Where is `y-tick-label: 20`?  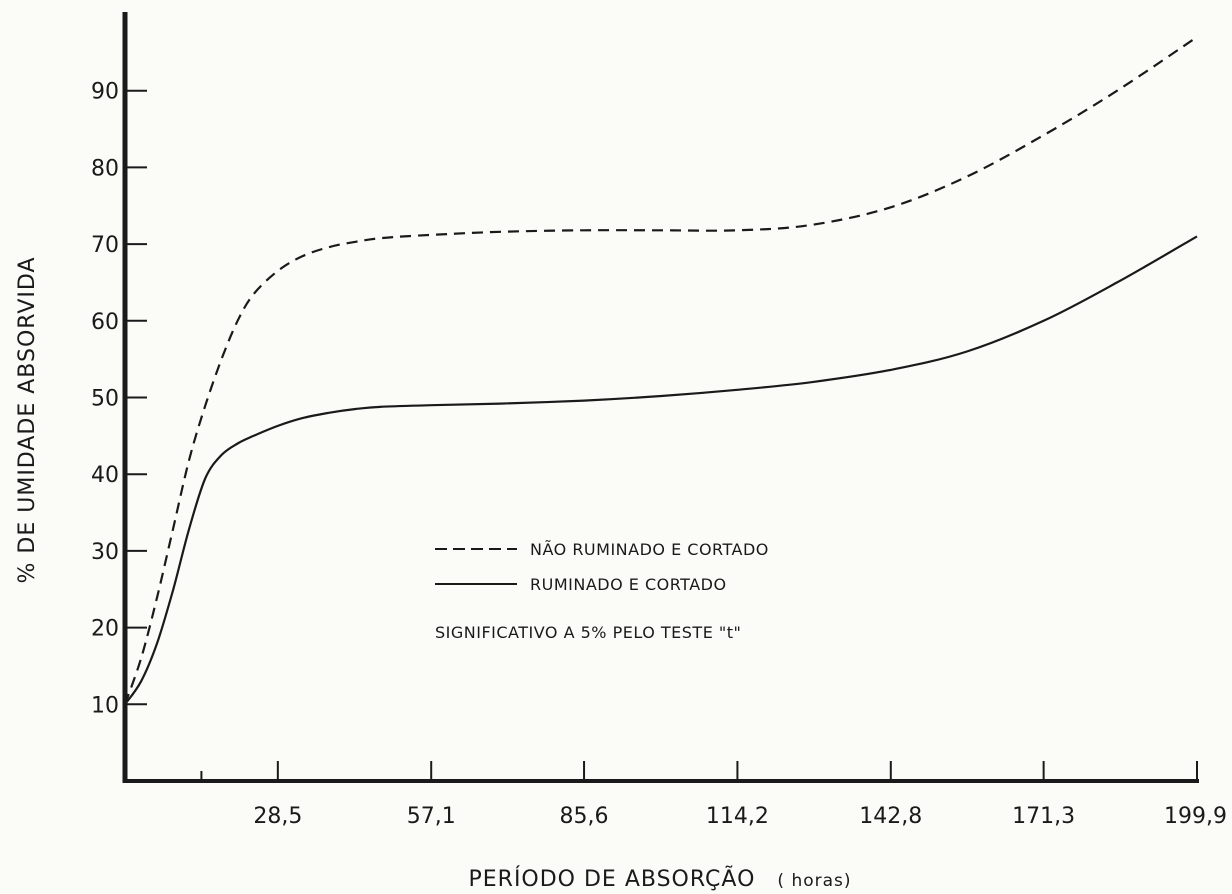 y-tick-label: 20 is located at coordinates (105, 629).